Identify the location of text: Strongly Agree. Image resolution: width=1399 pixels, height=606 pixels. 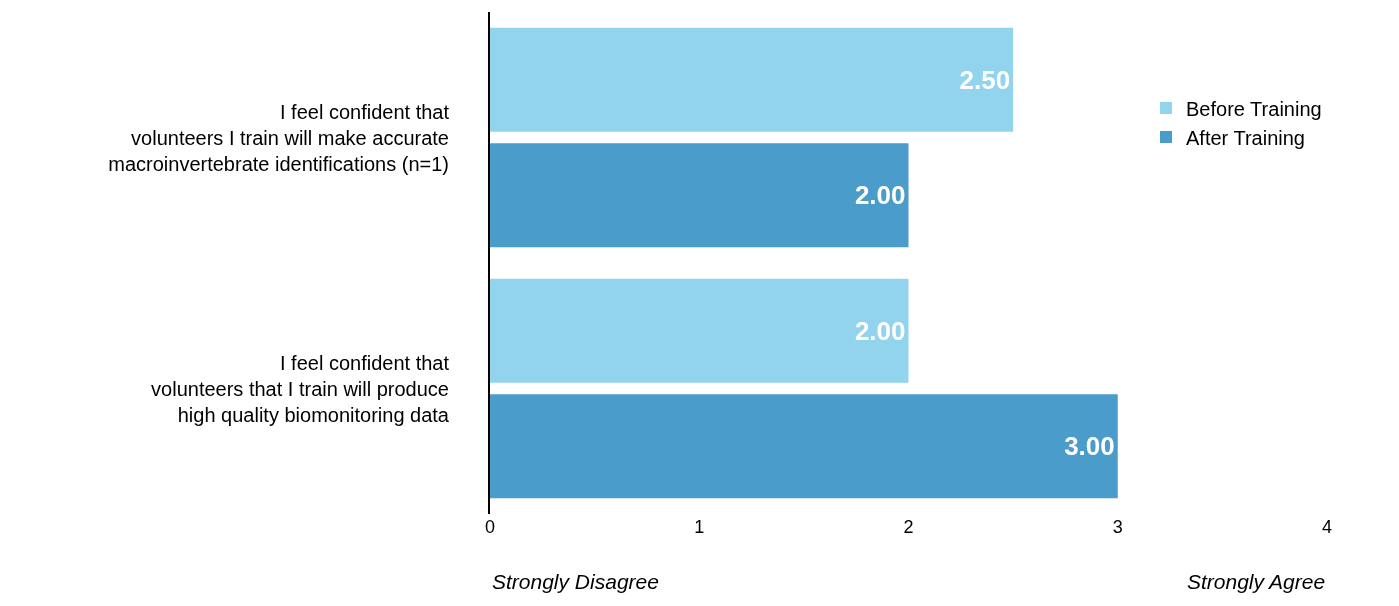
(1256, 581).